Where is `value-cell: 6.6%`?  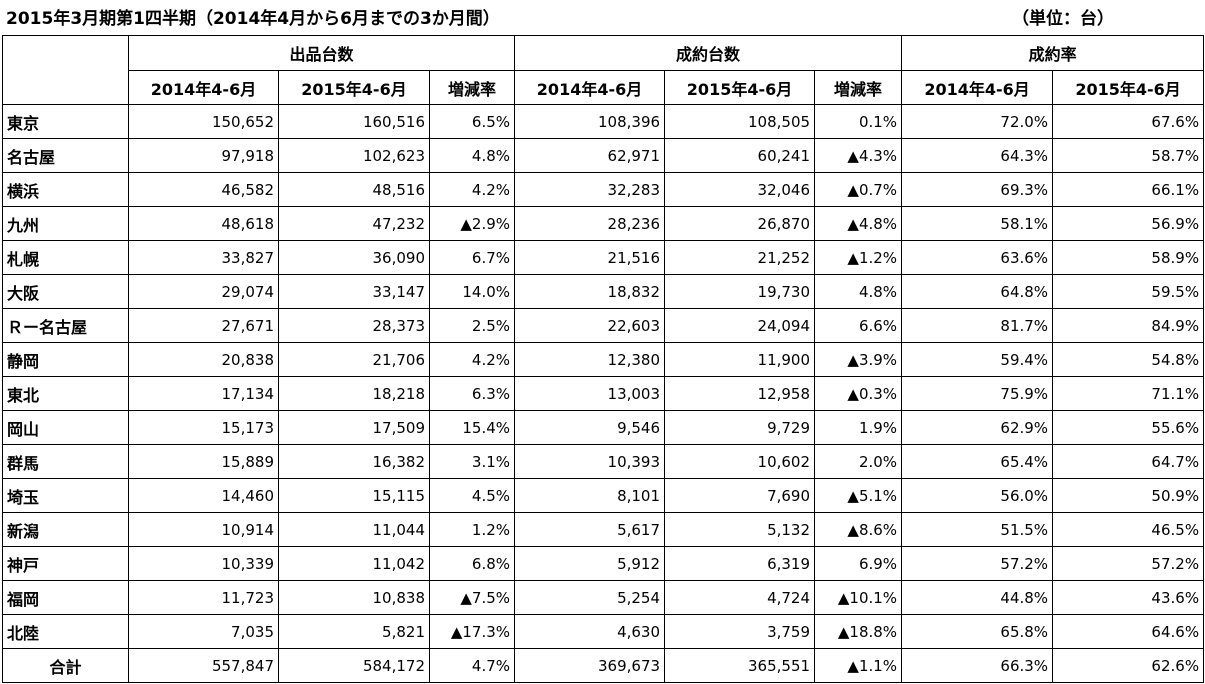 value-cell: 6.6% is located at coordinates (858, 325).